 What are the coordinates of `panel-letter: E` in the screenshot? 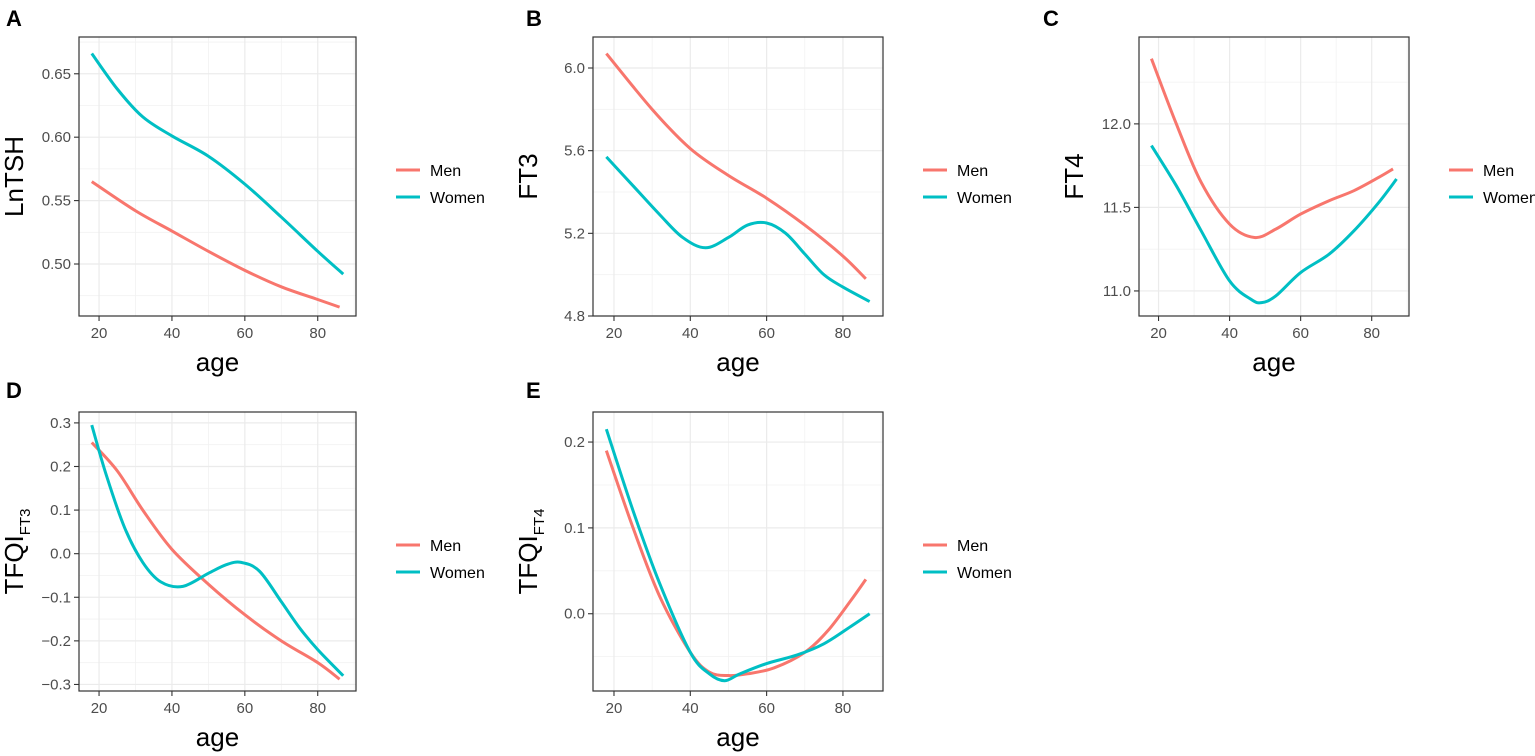 It's located at (533, 390).